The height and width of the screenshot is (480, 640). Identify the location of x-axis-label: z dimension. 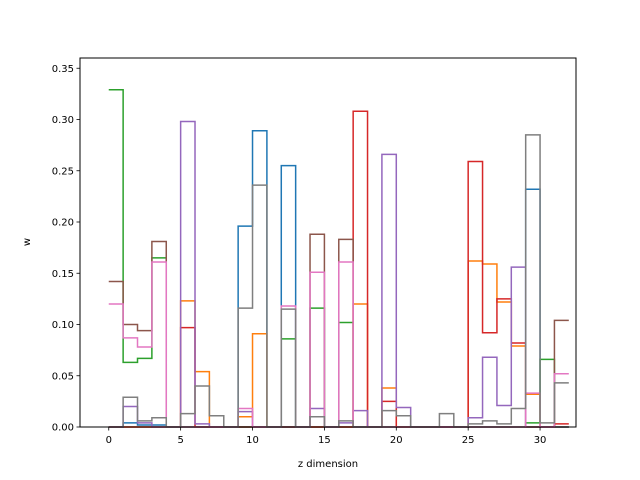
(328, 464).